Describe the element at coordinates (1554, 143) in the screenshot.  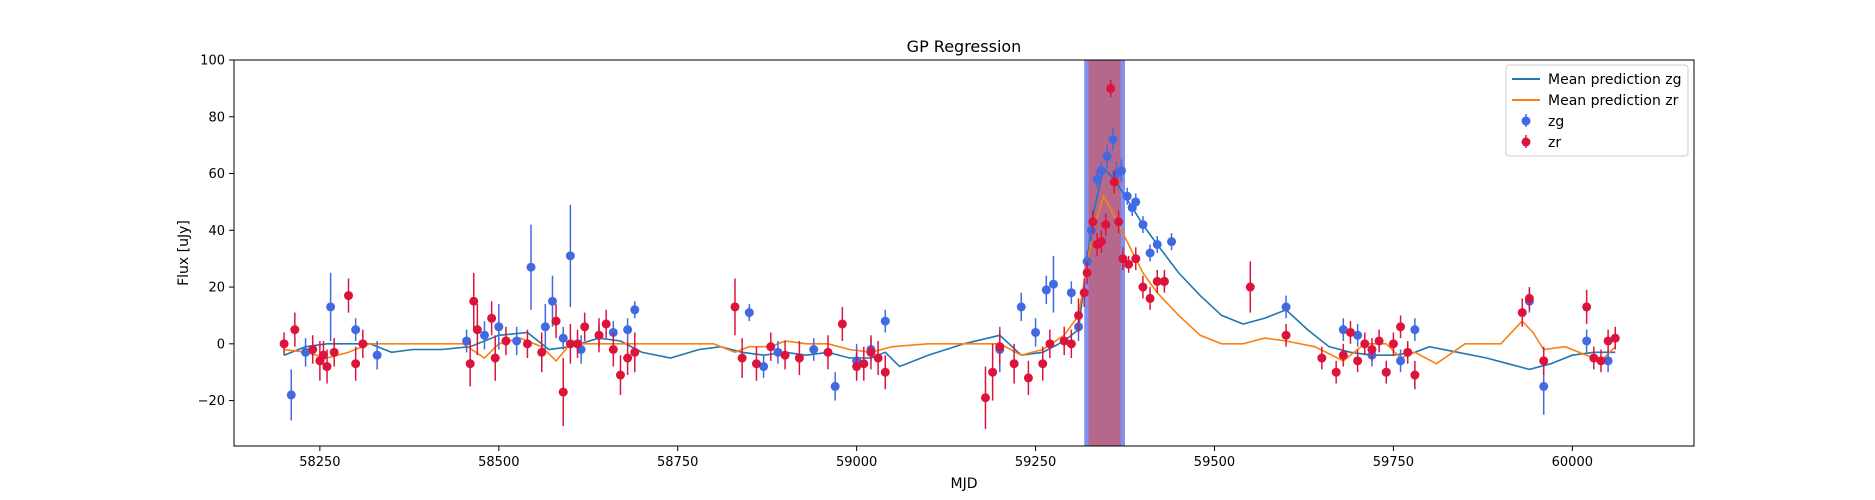
I see `legend-label-zr: zr` at that location.